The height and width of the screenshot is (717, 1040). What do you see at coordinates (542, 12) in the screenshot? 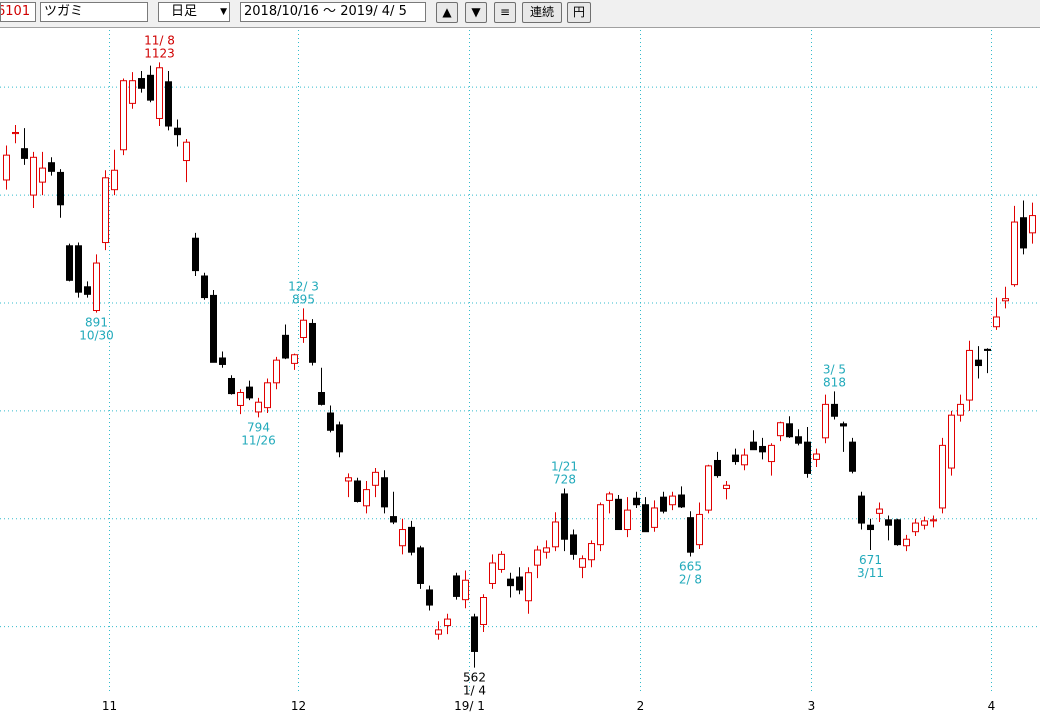
I see `continuous-button: 連続` at bounding box center [542, 12].